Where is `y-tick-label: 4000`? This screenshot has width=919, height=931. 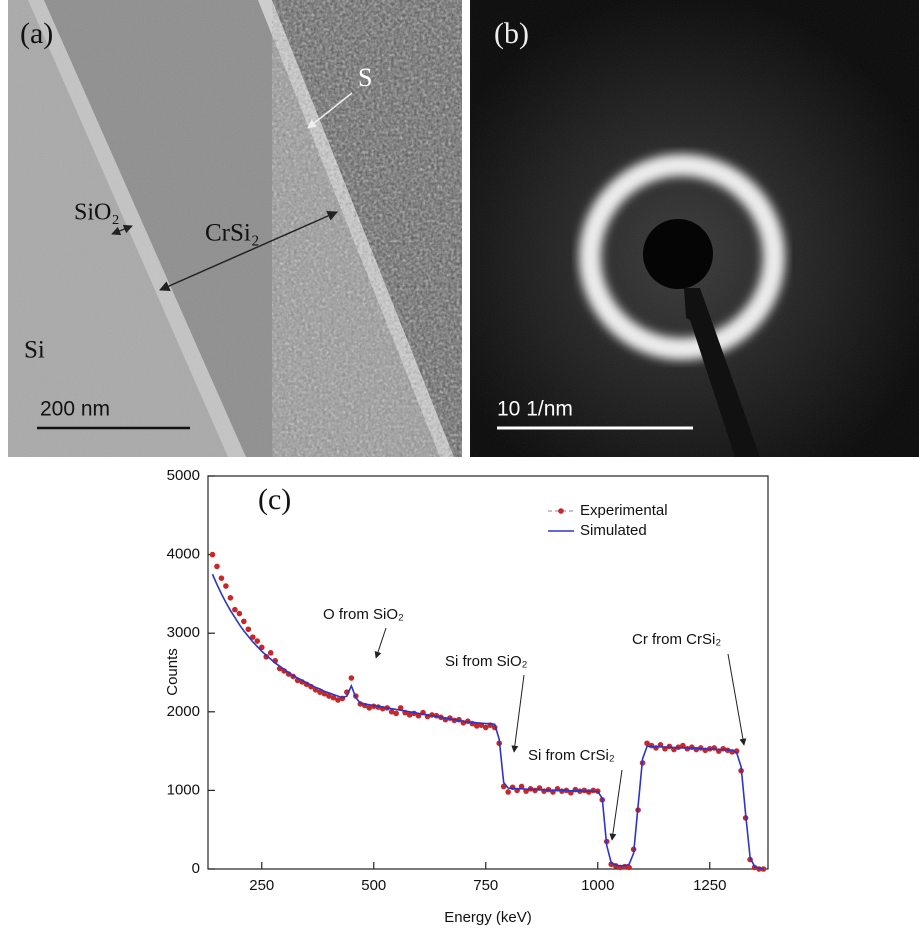 y-tick-label: 4000 is located at coordinates (183, 554).